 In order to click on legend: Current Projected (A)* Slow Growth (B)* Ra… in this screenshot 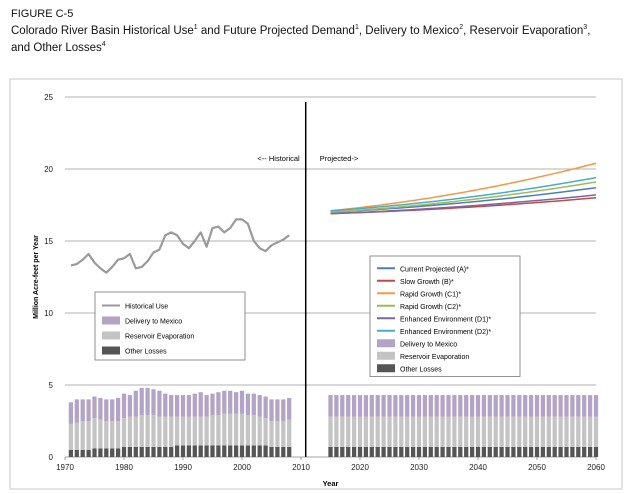, I will do `click(445, 316)`.